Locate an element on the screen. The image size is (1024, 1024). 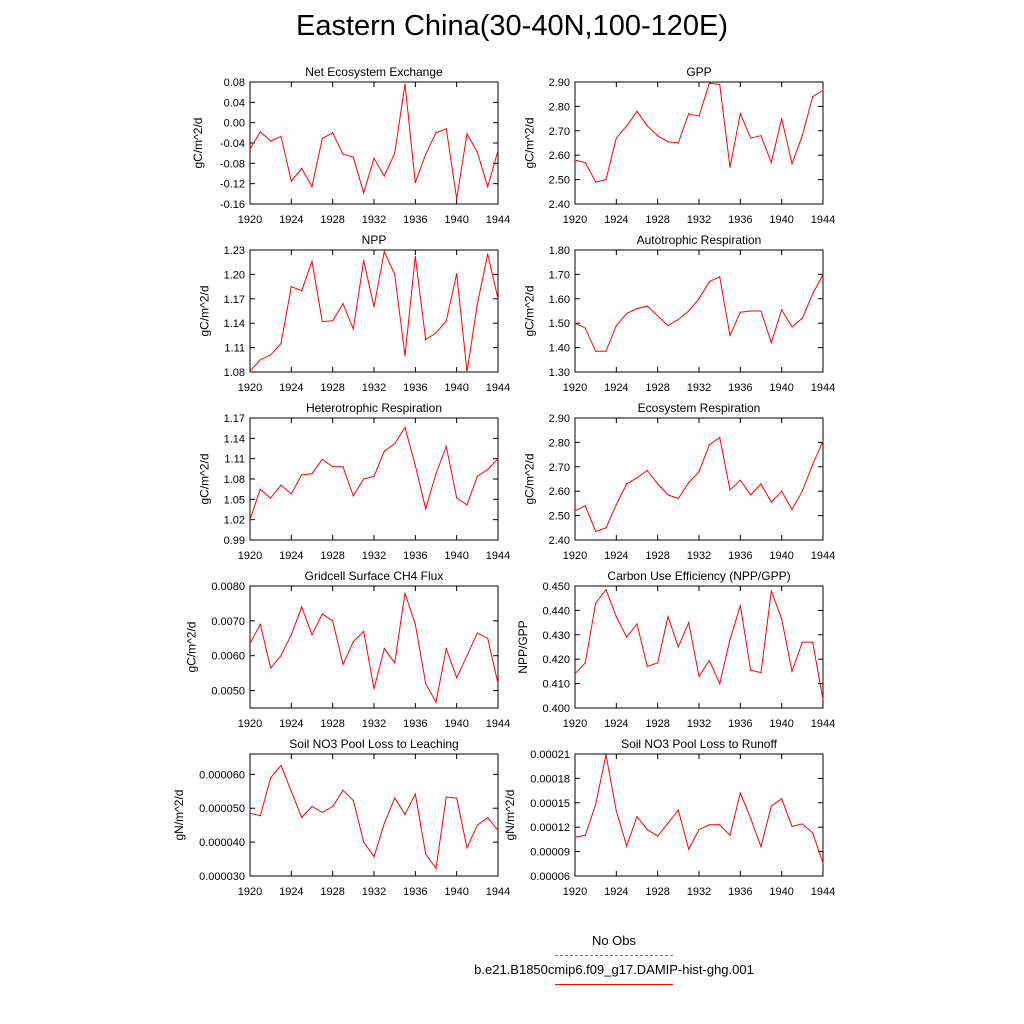
y-tick-label: 0.000060 is located at coordinates (222, 775).